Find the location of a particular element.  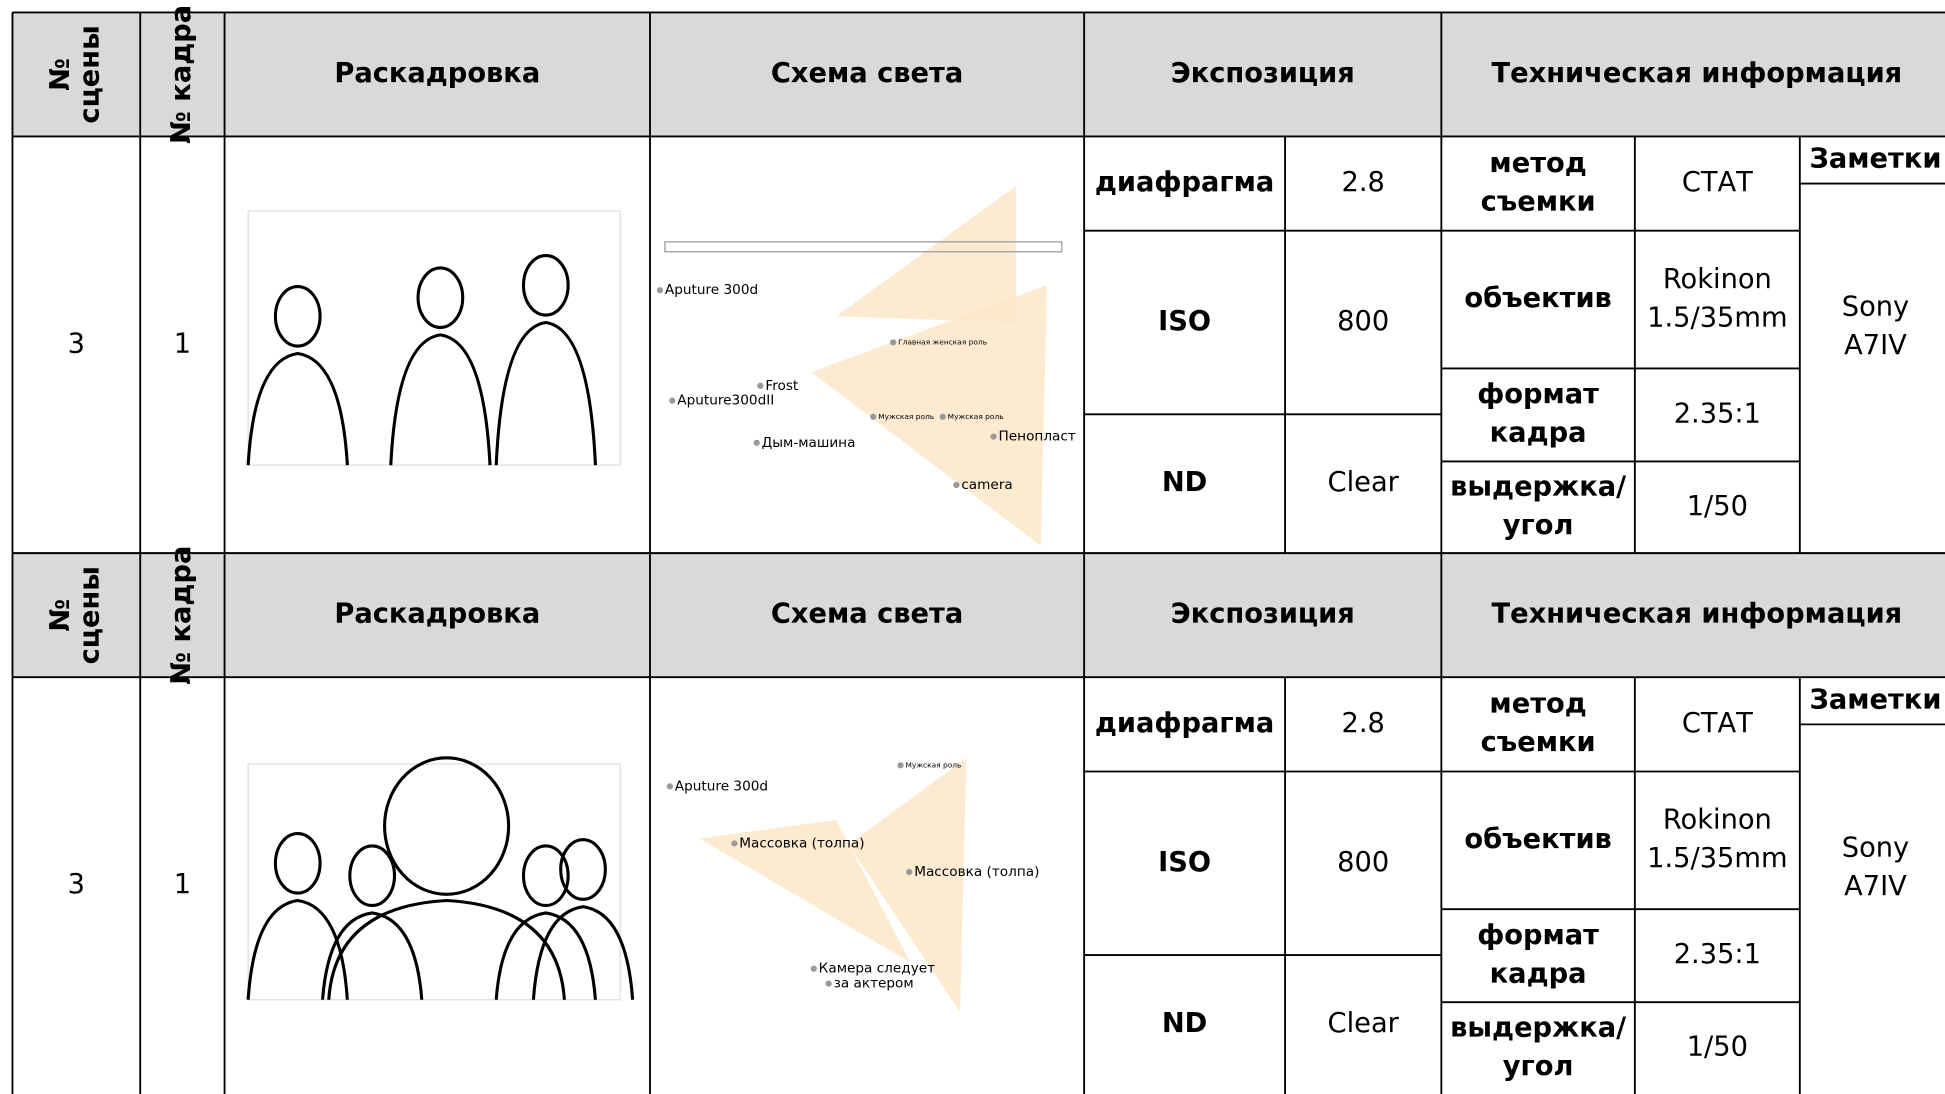

sketch-frame is located at coordinates (434, 882).